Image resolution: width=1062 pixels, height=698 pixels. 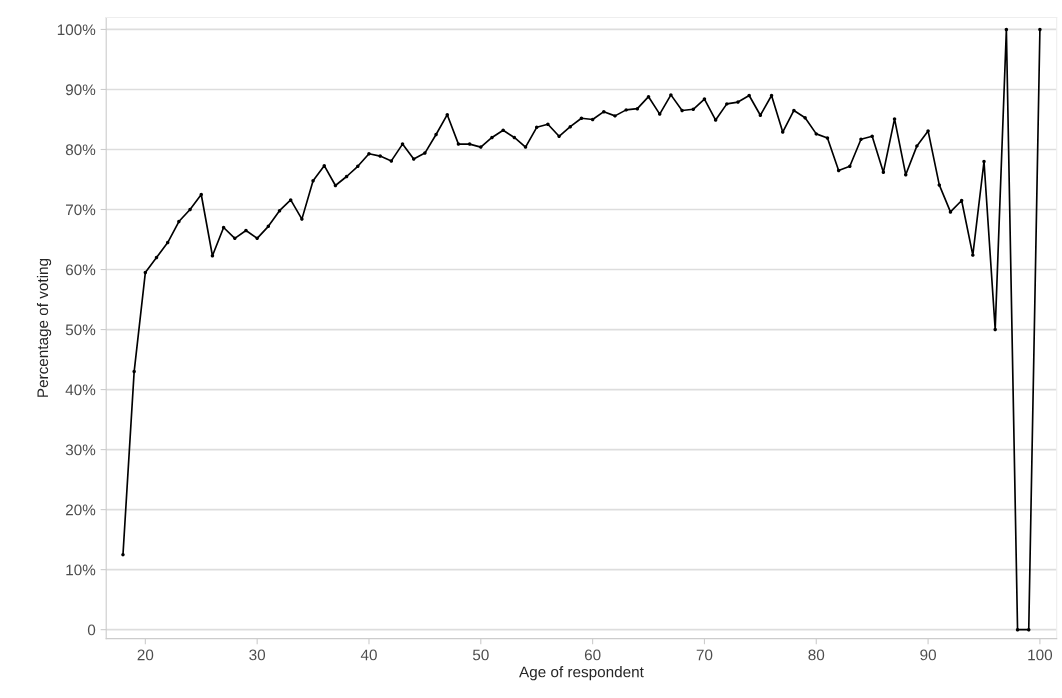 What do you see at coordinates (44, 327) in the screenshot?
I see `y-axis-title: Percentage of voting` at bounding box center [44, 327].